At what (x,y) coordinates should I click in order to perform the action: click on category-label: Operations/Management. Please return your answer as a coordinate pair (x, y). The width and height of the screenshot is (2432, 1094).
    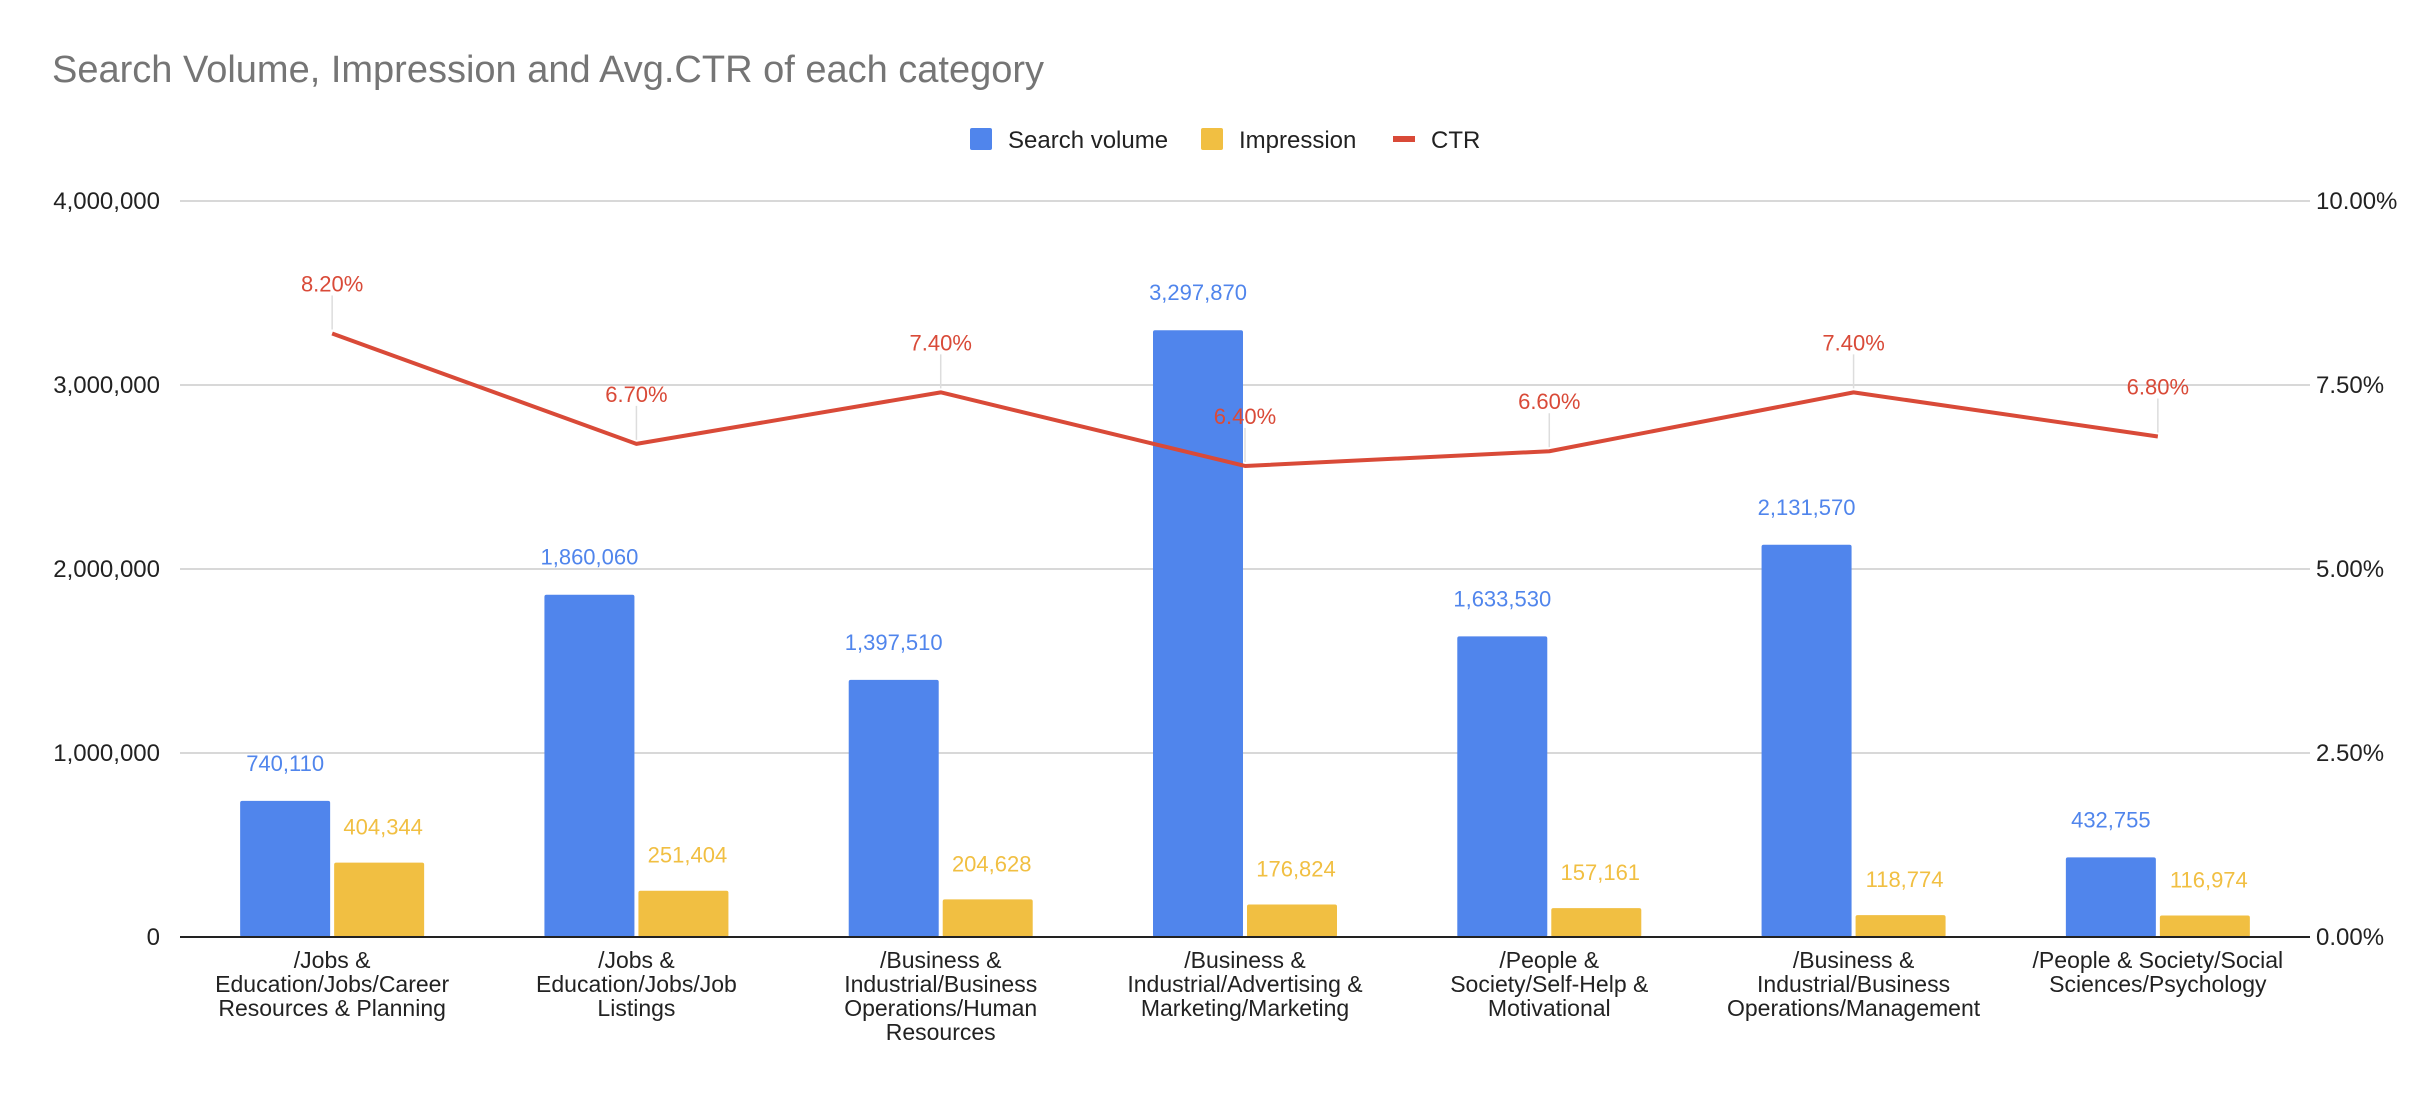
    Looking at the image, I should click on (1854, 1008).